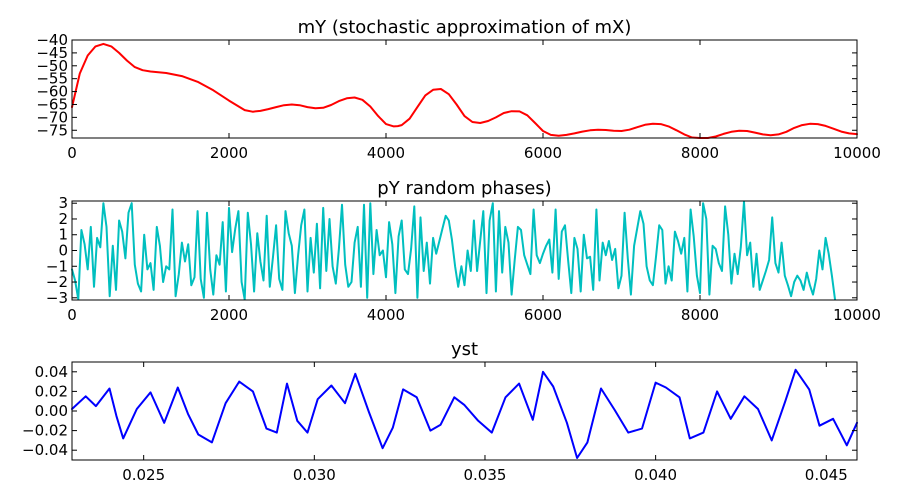 The height and width of the screenshot is (500, 900). I want to click on mY-y-tick-label: −75, so click(52, 130).